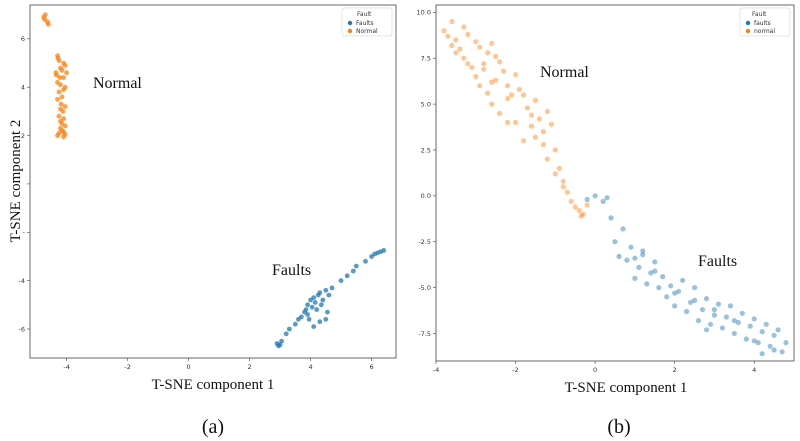 The height and width of the screenshot is (441, 800). What do you see at coordinates (364, 14) in the screenshot?
I see `panel-a-legend-title: Fault` at bounding box center [364, 14].